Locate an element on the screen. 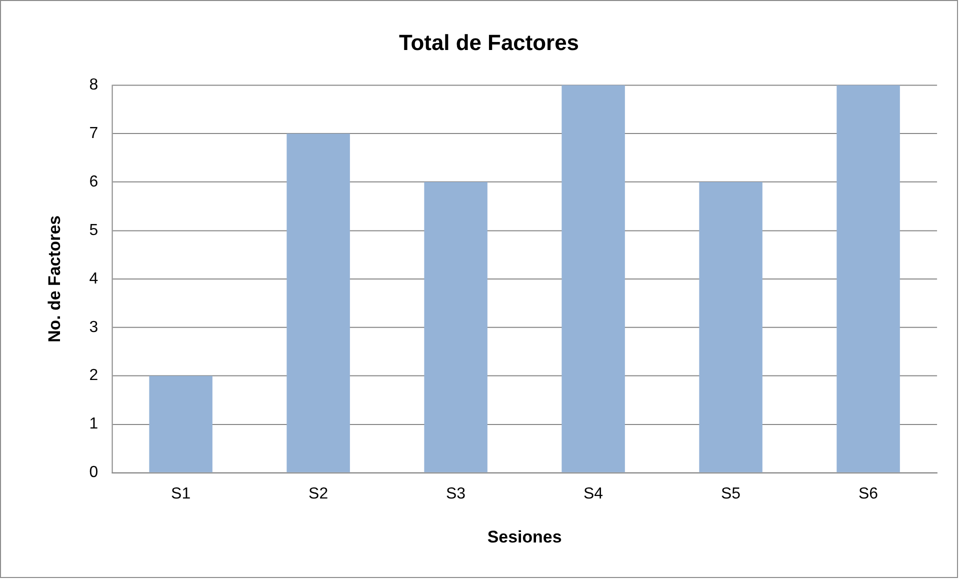  y-tick-label: 6 is located at coordinates (93, 181).